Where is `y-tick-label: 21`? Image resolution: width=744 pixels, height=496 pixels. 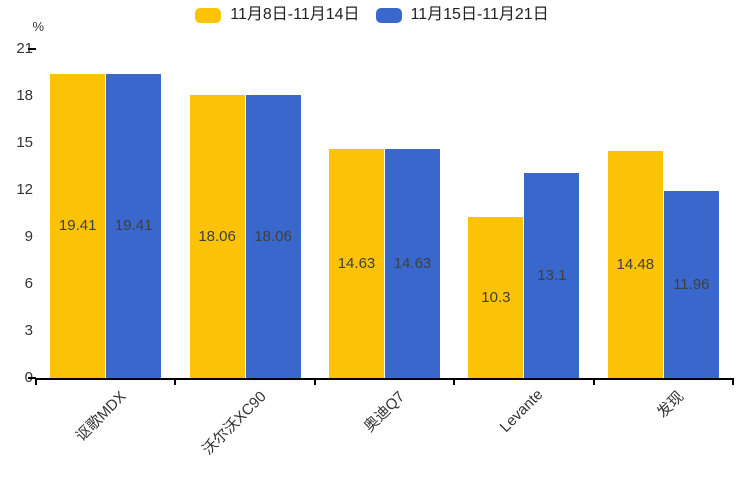
y-tick-label: 21 is located at coordinates (24, 48).